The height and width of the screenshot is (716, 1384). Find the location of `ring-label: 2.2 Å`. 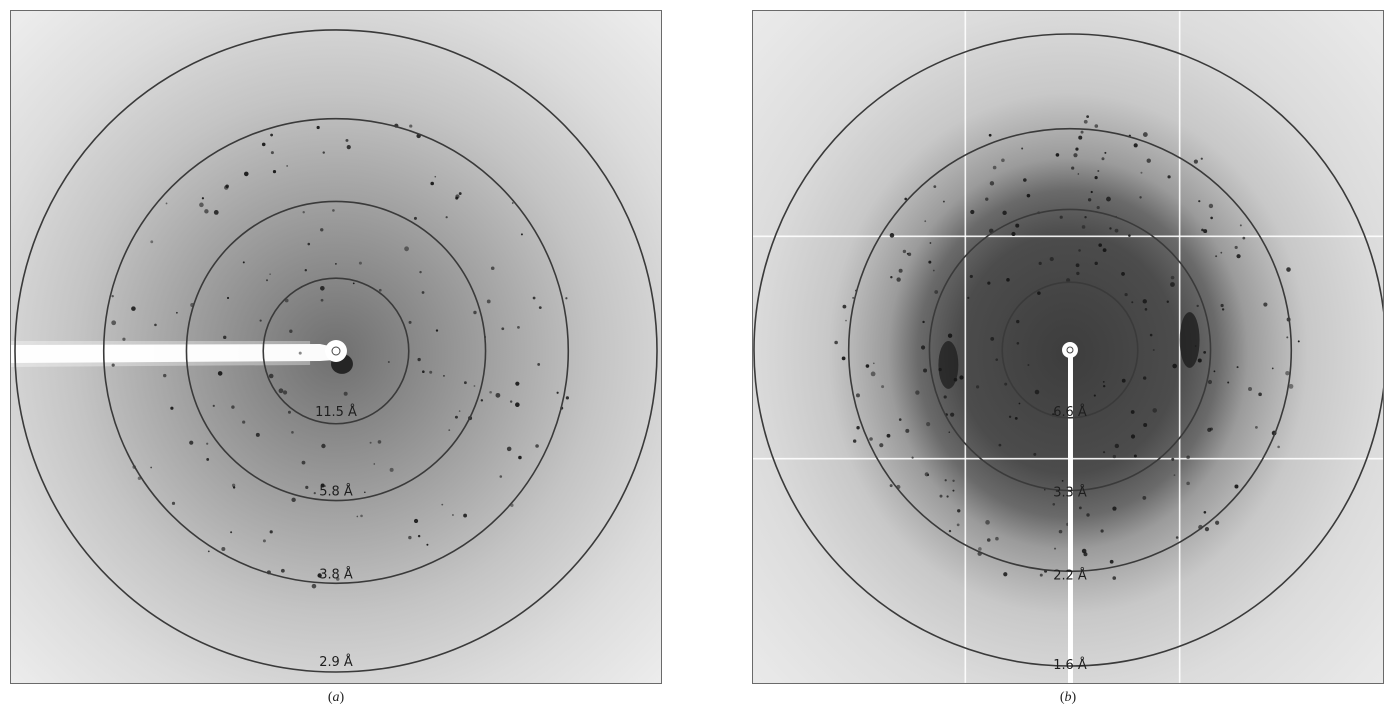

ring-label: 2.2 Å is located at coordinates (1070, 575).